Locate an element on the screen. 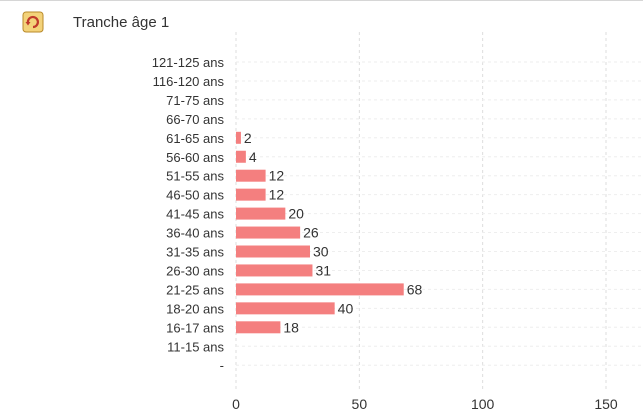 This screenshot has width=643, height=416. category-label: 11-15 ans is located at coordinates (195, 346).